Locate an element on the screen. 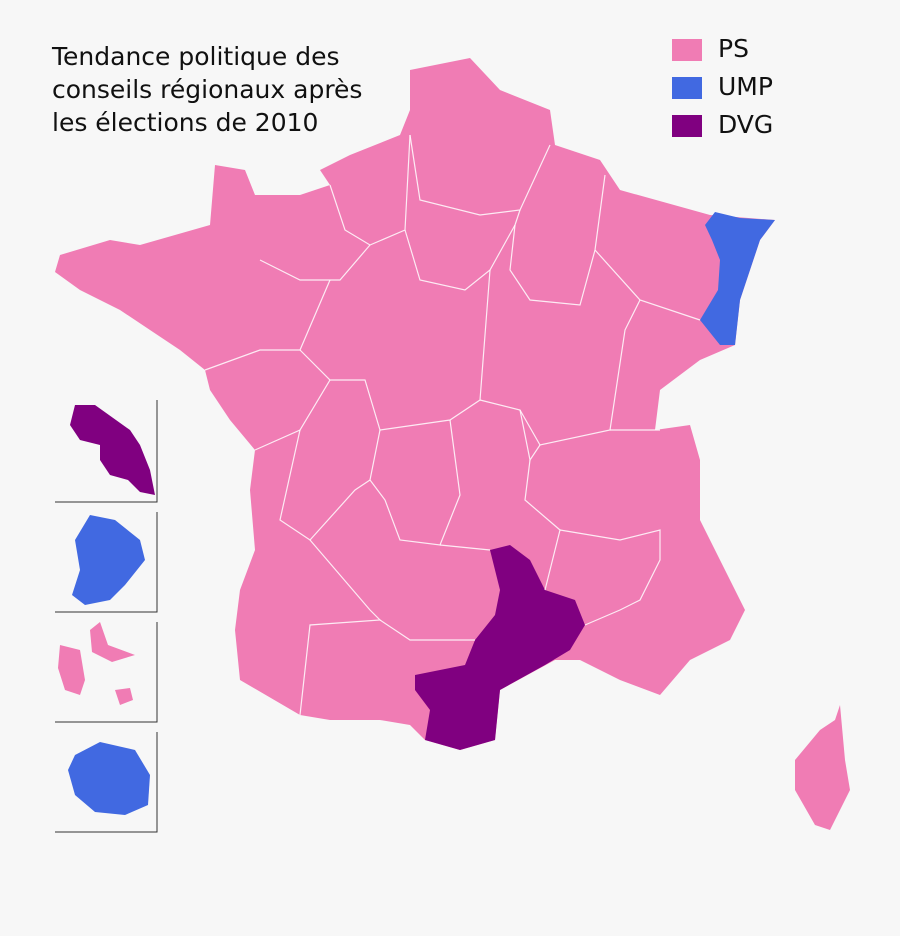  guadeloupe is located at coordinates (96, 663).